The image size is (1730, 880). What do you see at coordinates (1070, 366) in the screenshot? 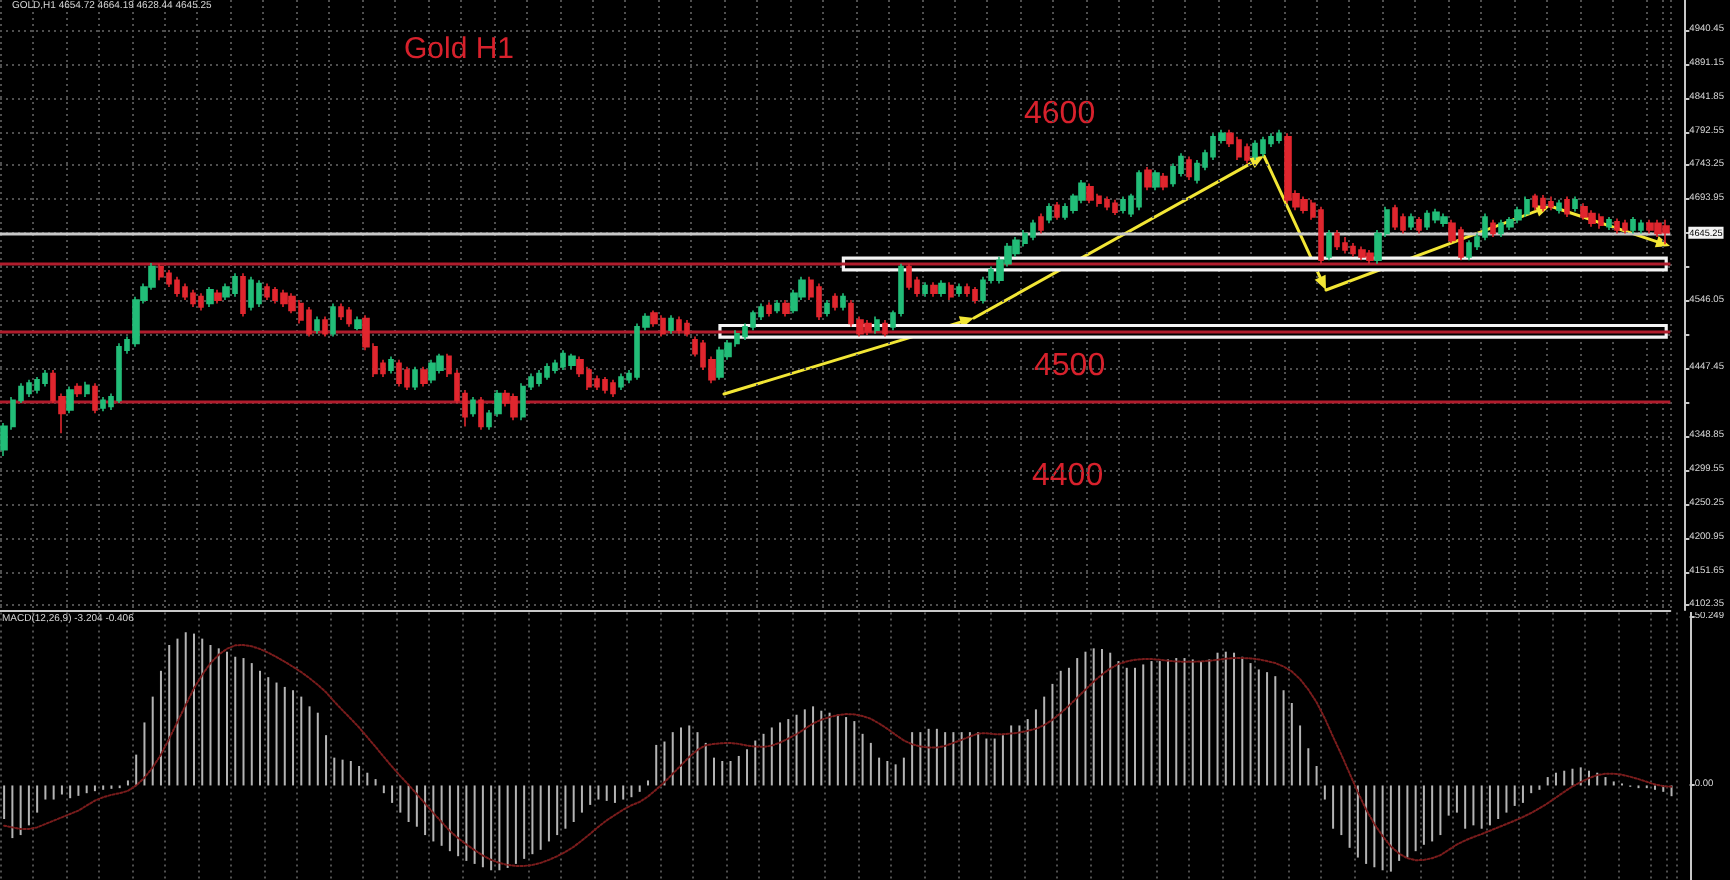
I see `annotation: 4500` at bounding box center [1070, 366].